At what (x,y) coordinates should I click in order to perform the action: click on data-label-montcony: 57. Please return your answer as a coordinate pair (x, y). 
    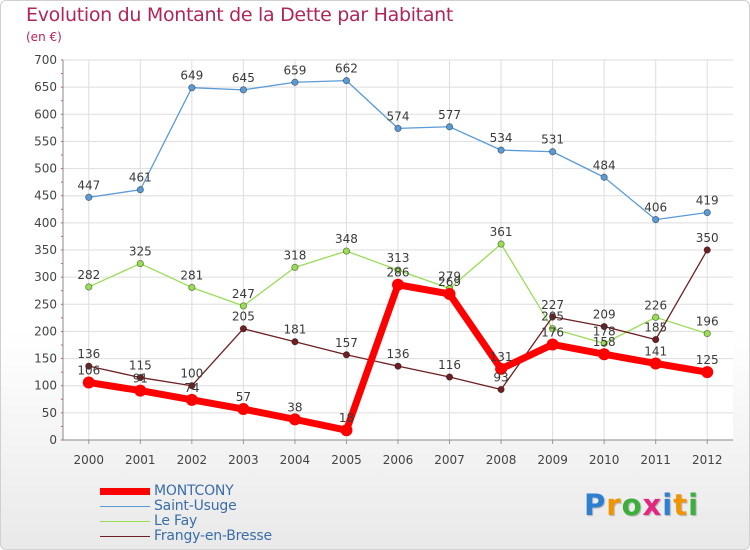
    Looking at the image, I should click on (243, 397).